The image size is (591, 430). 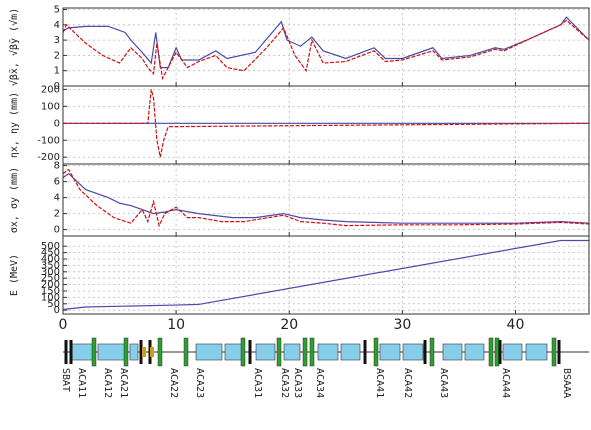 I want to click on y-tick-label: 8, so click(x=57, y=166).